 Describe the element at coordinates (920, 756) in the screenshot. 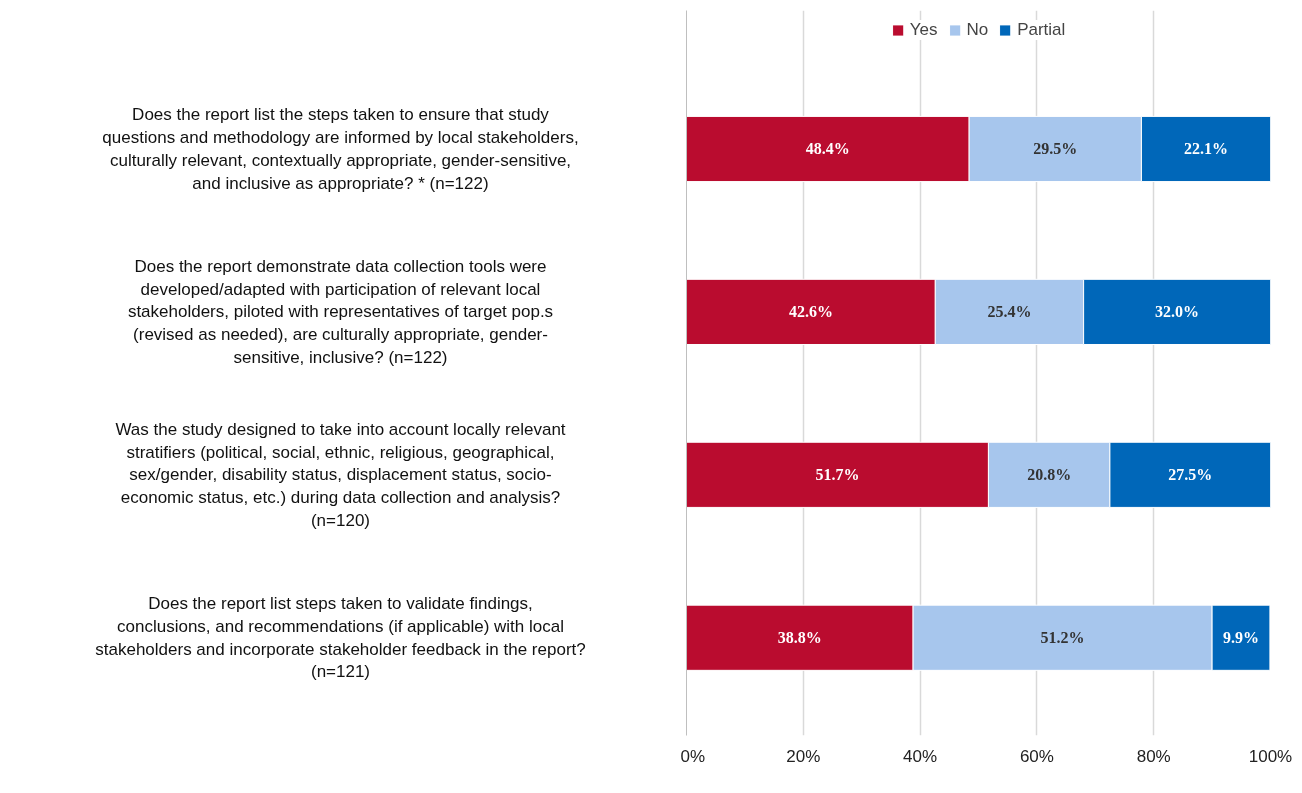

I see `x-tick-label: 40%` at that location.